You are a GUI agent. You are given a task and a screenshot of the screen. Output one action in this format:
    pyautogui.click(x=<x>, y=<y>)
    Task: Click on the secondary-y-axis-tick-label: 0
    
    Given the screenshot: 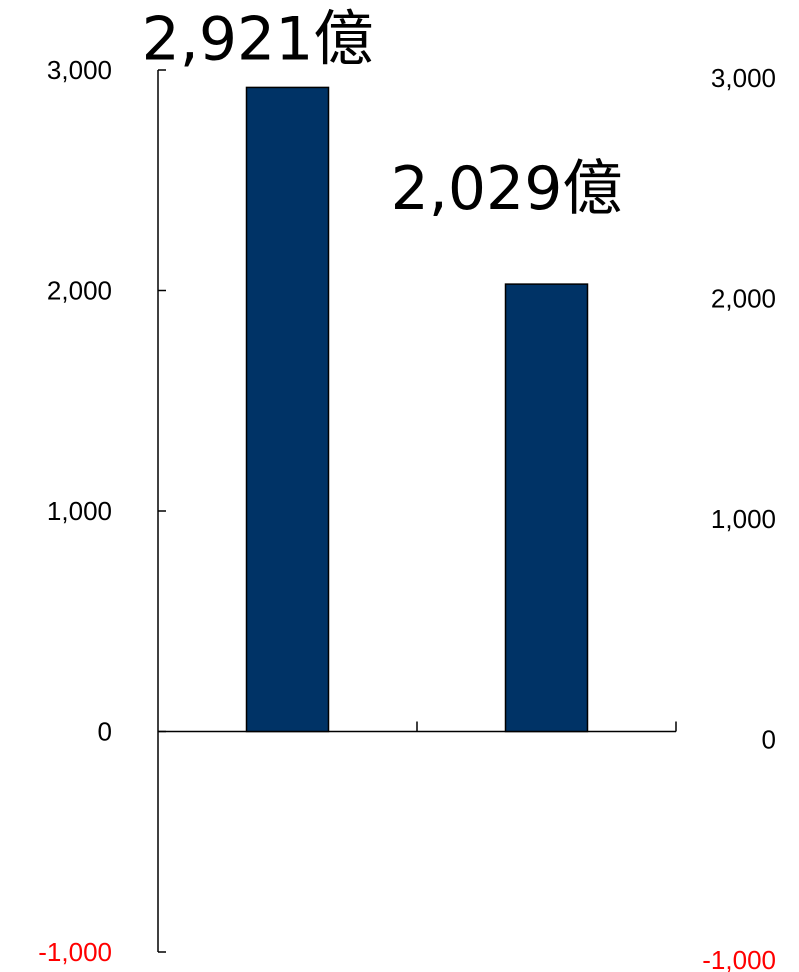 What is the action you would take?
    pyautogui.click(x=769, y=740)
    